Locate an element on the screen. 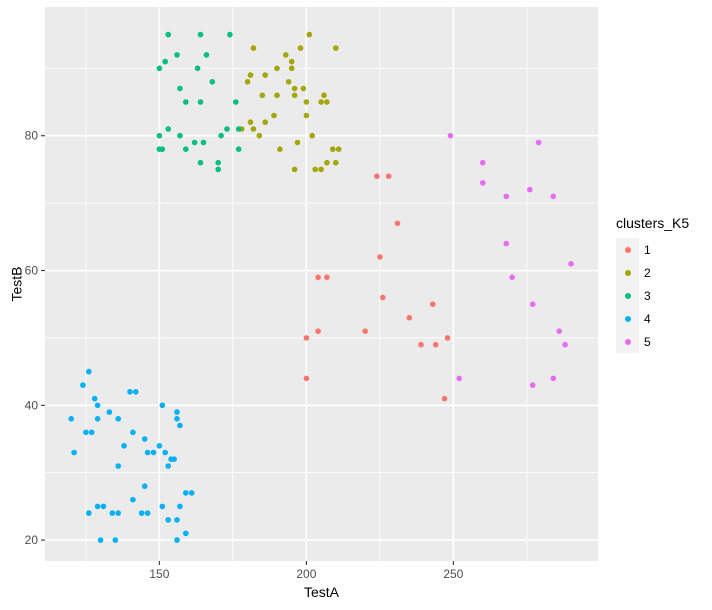 The width and height of the screenshot is (712, 610). legend-title: clusters_K5 is located at coordinates (653, 223).